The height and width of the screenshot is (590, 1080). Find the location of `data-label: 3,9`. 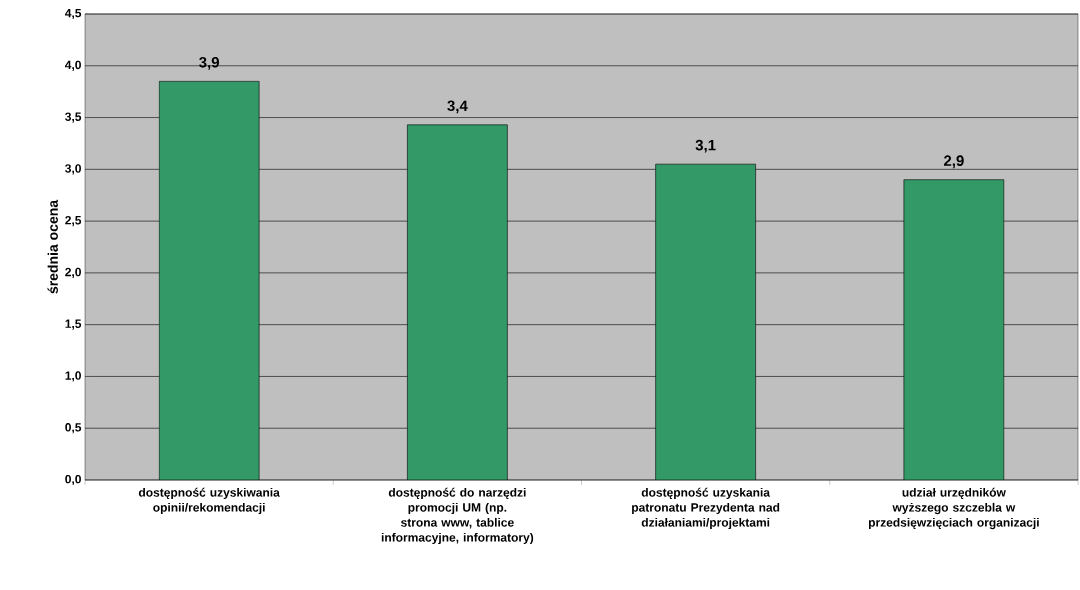

data-label: 3,9 is located at coordinates (209, 63).